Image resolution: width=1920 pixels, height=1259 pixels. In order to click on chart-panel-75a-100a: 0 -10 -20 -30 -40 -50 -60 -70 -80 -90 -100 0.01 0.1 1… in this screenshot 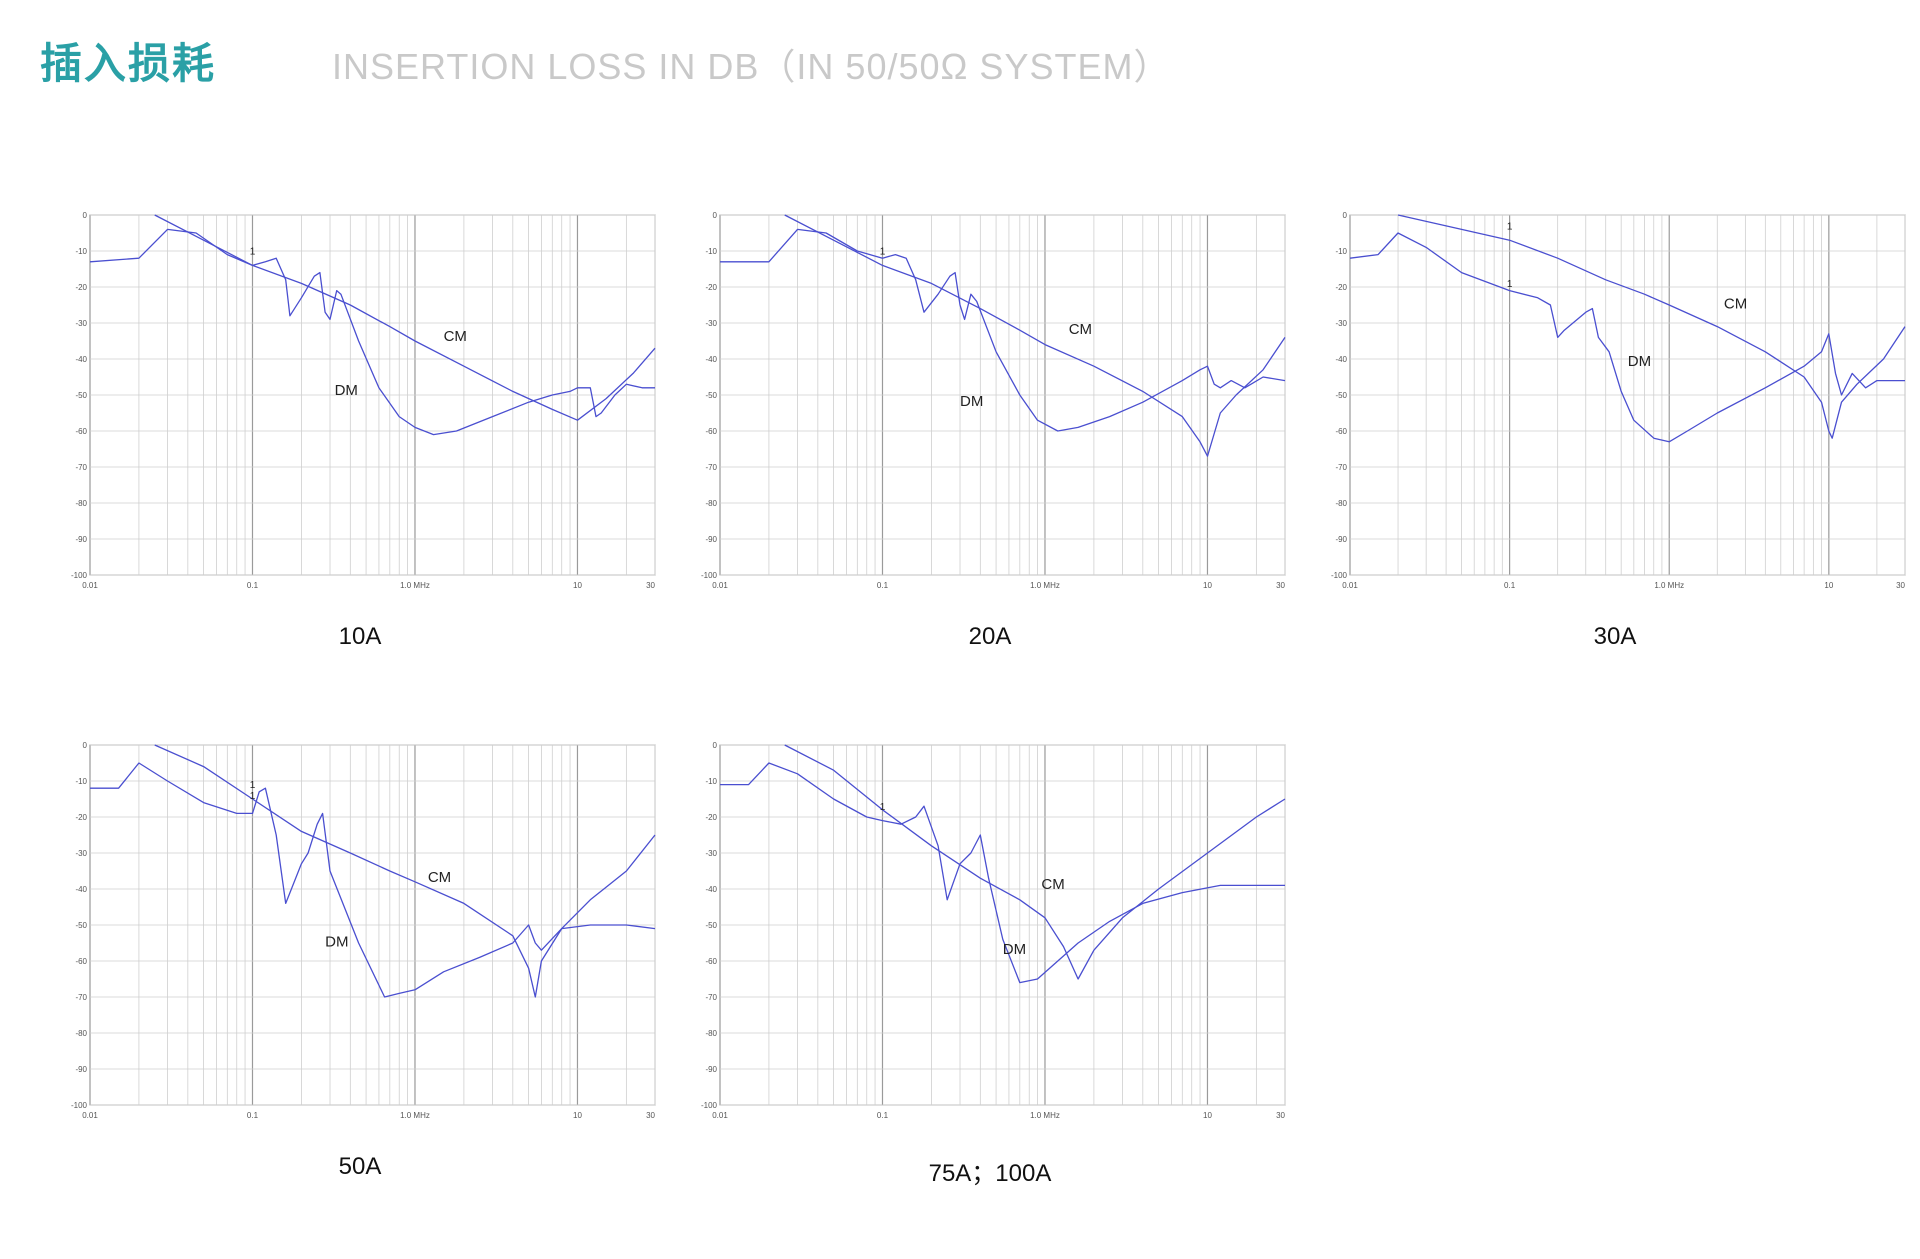, I will do `click(990, 970)`.